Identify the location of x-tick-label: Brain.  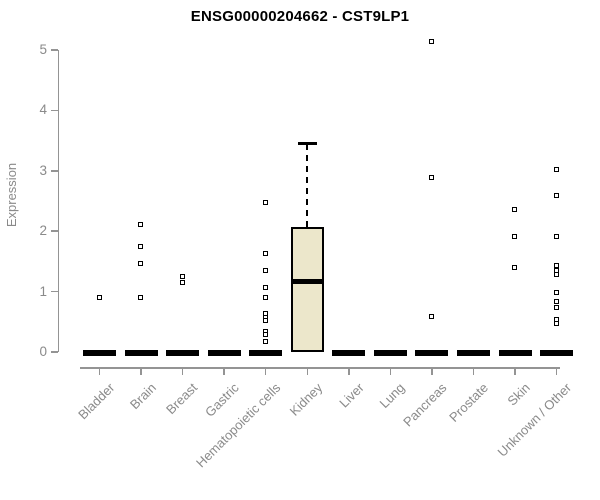
(142, 396).